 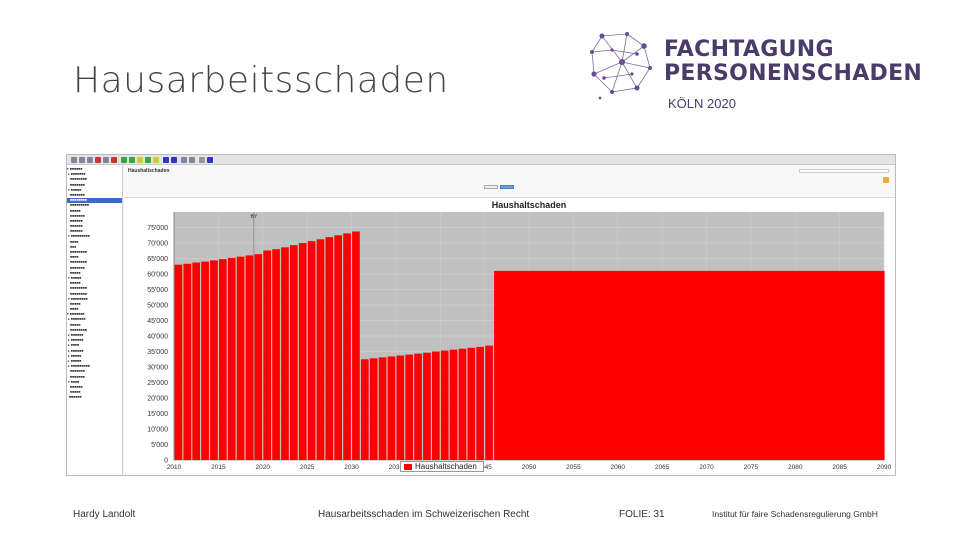 What do you see at coordinates (529, 205) in the screenshot?
I see `chart-title: Haushaltschaden` at bounding box center [529, 205].